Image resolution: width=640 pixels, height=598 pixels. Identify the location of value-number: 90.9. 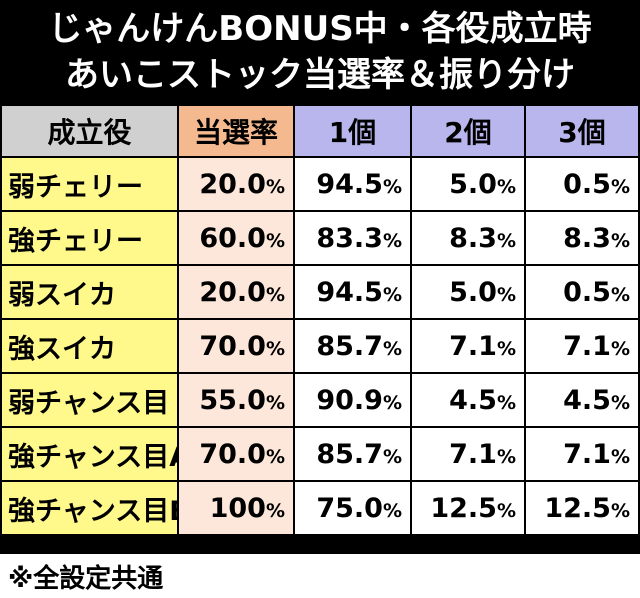
(349, 400).